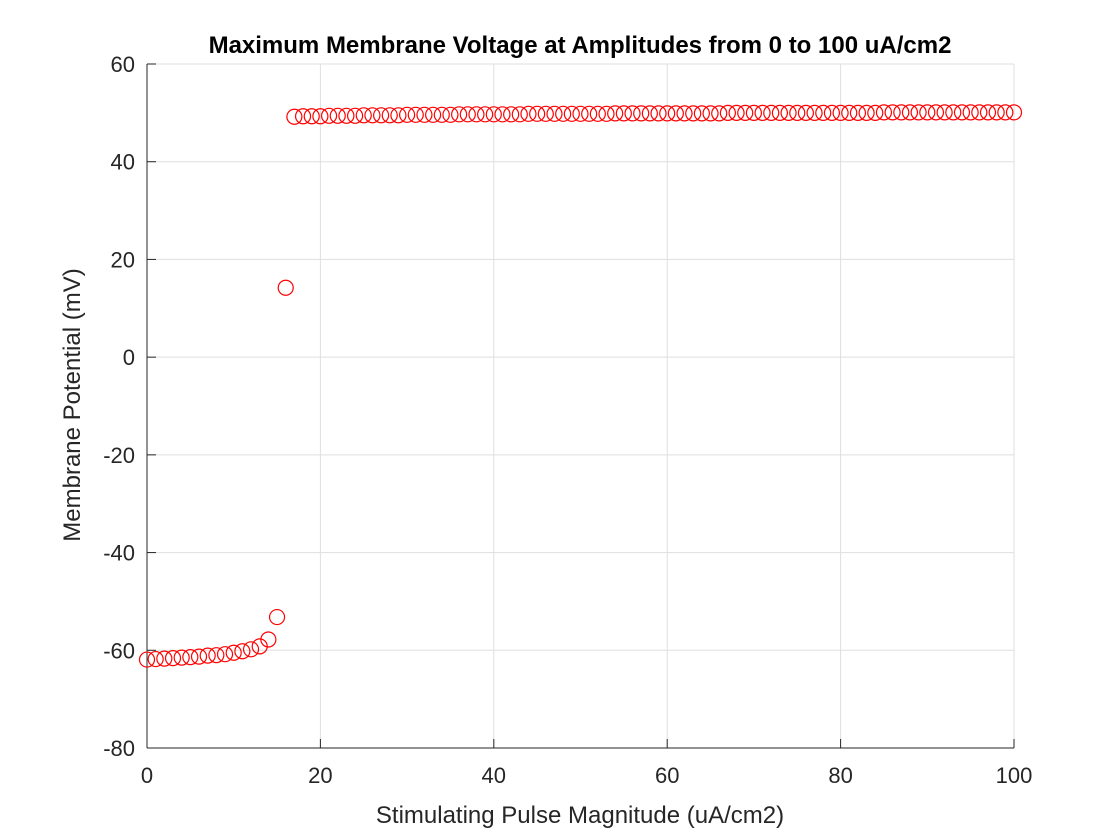 The width and height of the screenshot is (1120, 840). I want to click on x-tick-label: 40, so click(494, 775).